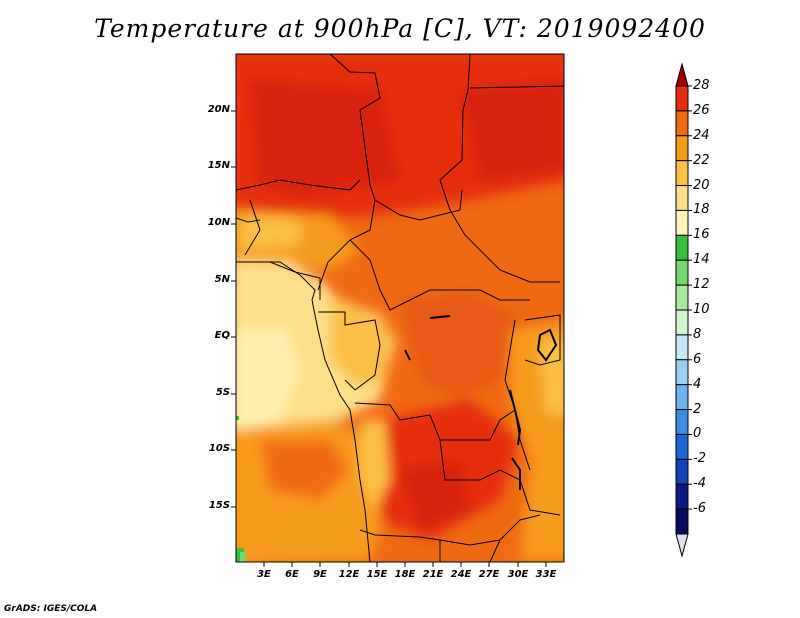 The image size is (800, 618). Describe the element at coordinates (697, 334) in the screenshot. I see `colorbar-label: 8` at that location.